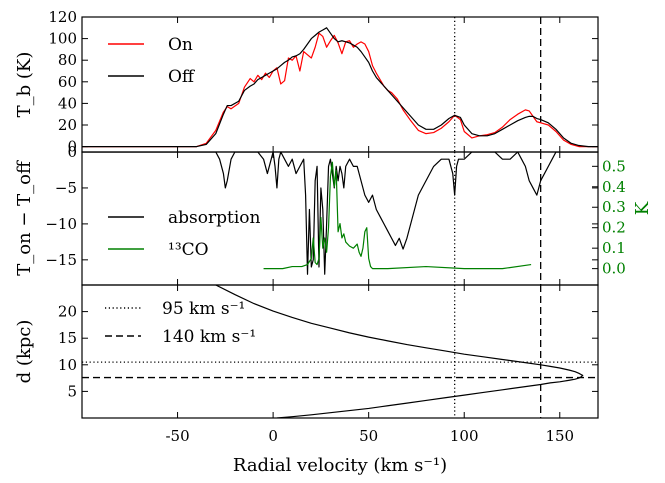 This screenshot has height=483, width=665. I want to click on x-axis-title: Radial velocity (km s⁻¹), so click(340, 465).